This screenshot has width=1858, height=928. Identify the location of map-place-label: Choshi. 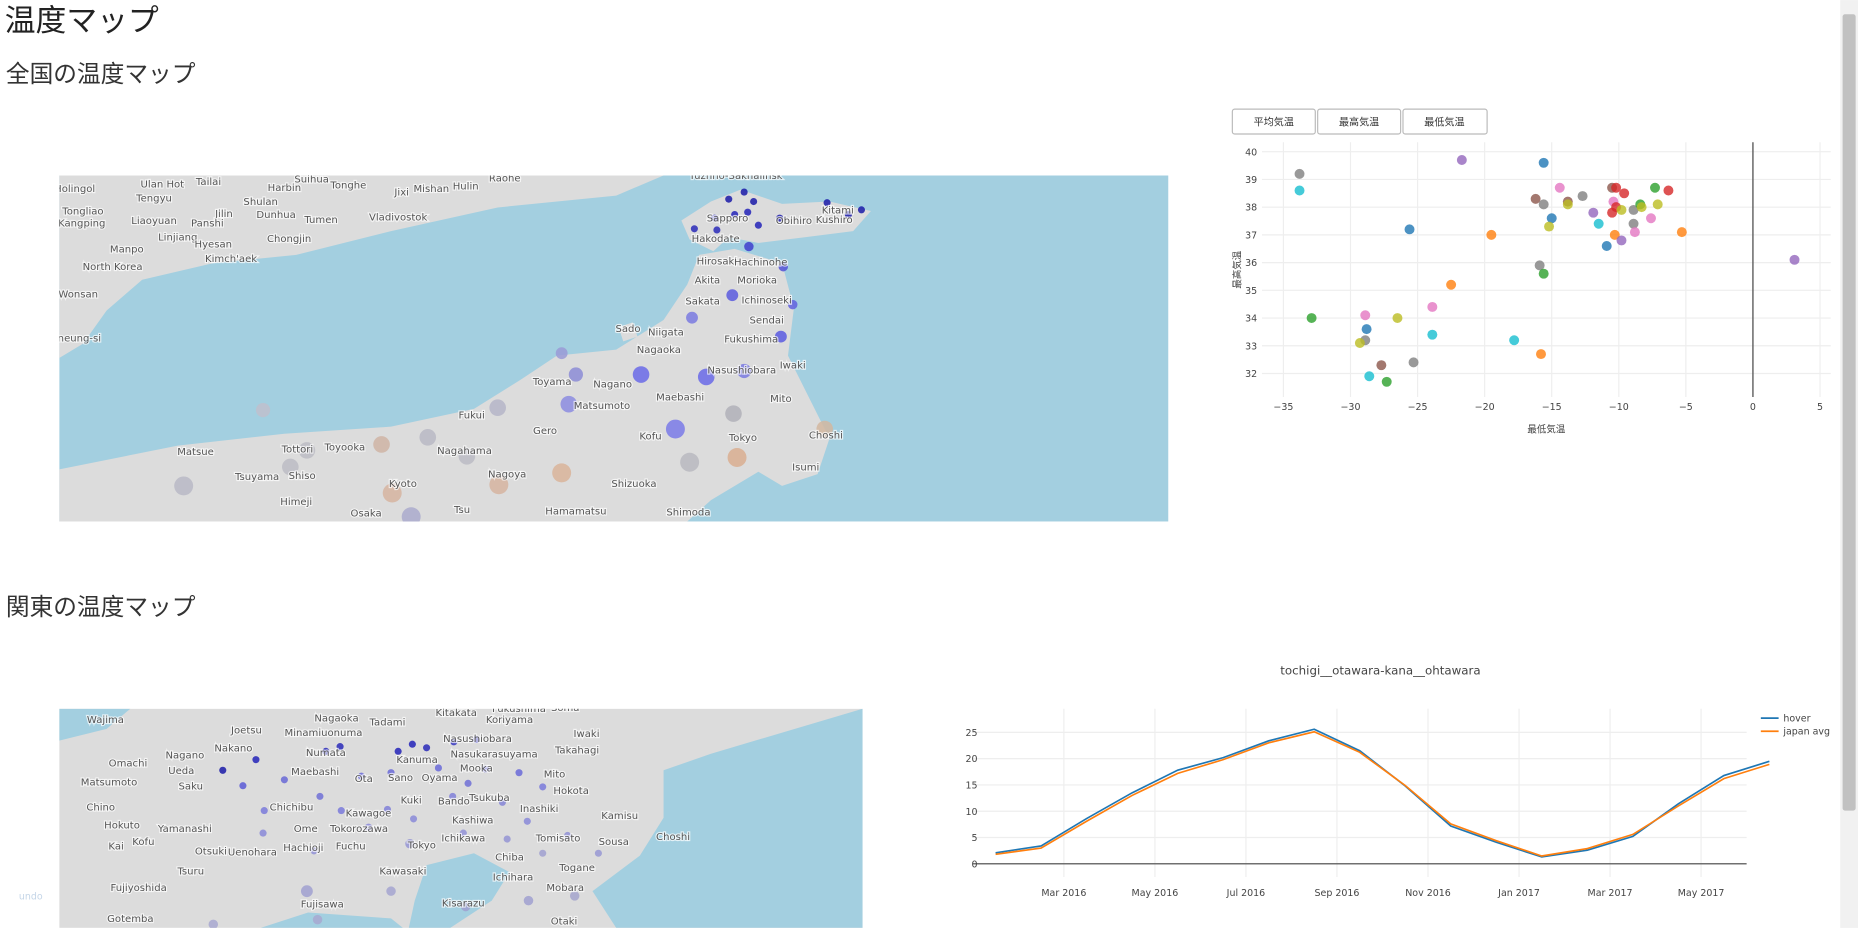
(673, 837).